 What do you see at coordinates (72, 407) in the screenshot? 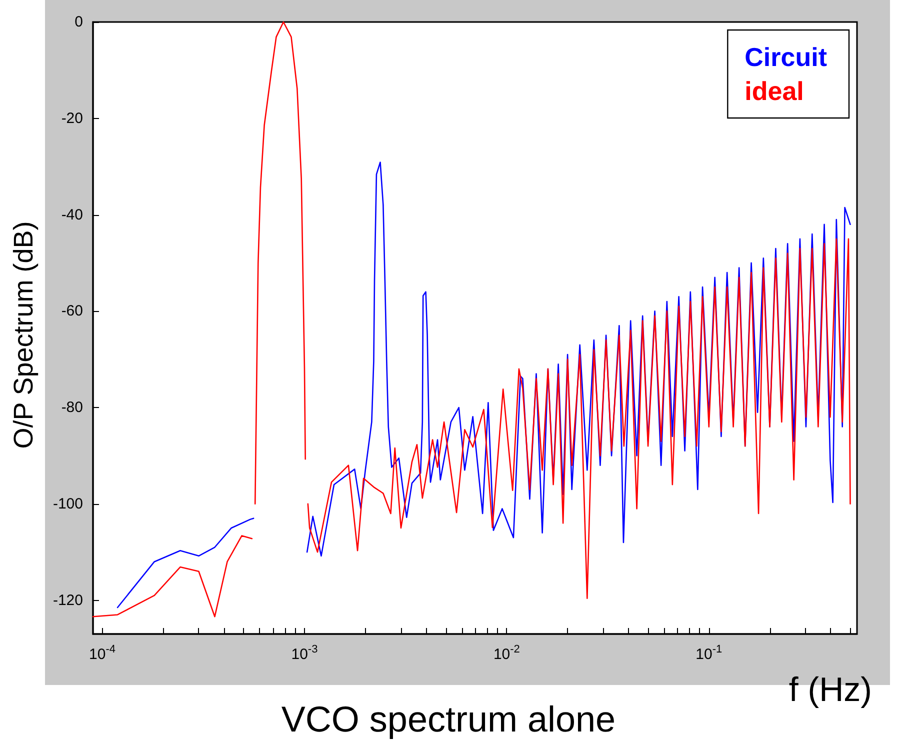
I see `y-tick-label: -80` at bounding box center [72, 407].